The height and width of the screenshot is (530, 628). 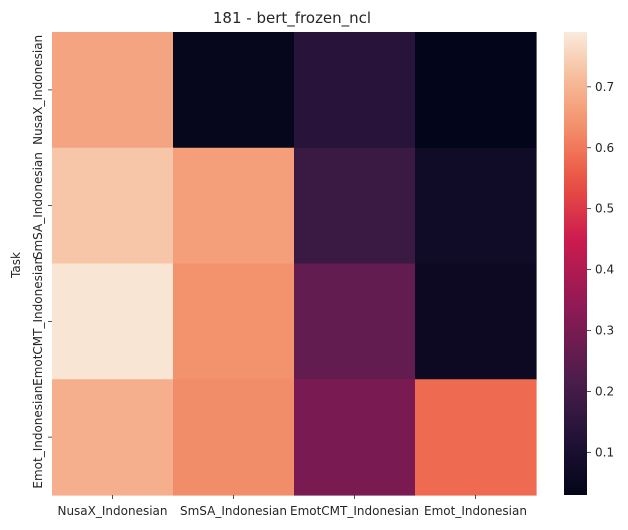 What do you see at coordinates (604, 209) in the screenshot?
I see `colorbar-tick-label: 0.5` at bounding box center [604, 209].